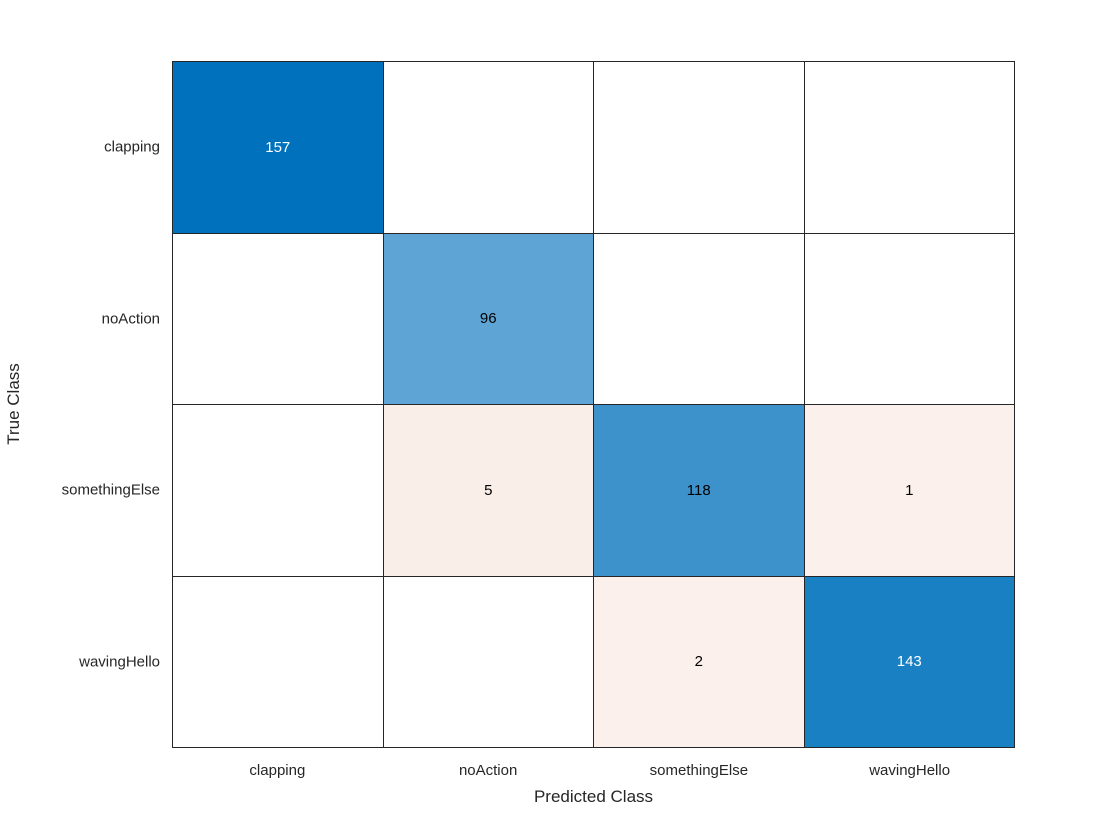 This screenshot has height=840, width=1120. Describe the element at coordinates (278, 147) in the screenshot. I see `matrix-cell-clapping-clapping: 157` at that location.